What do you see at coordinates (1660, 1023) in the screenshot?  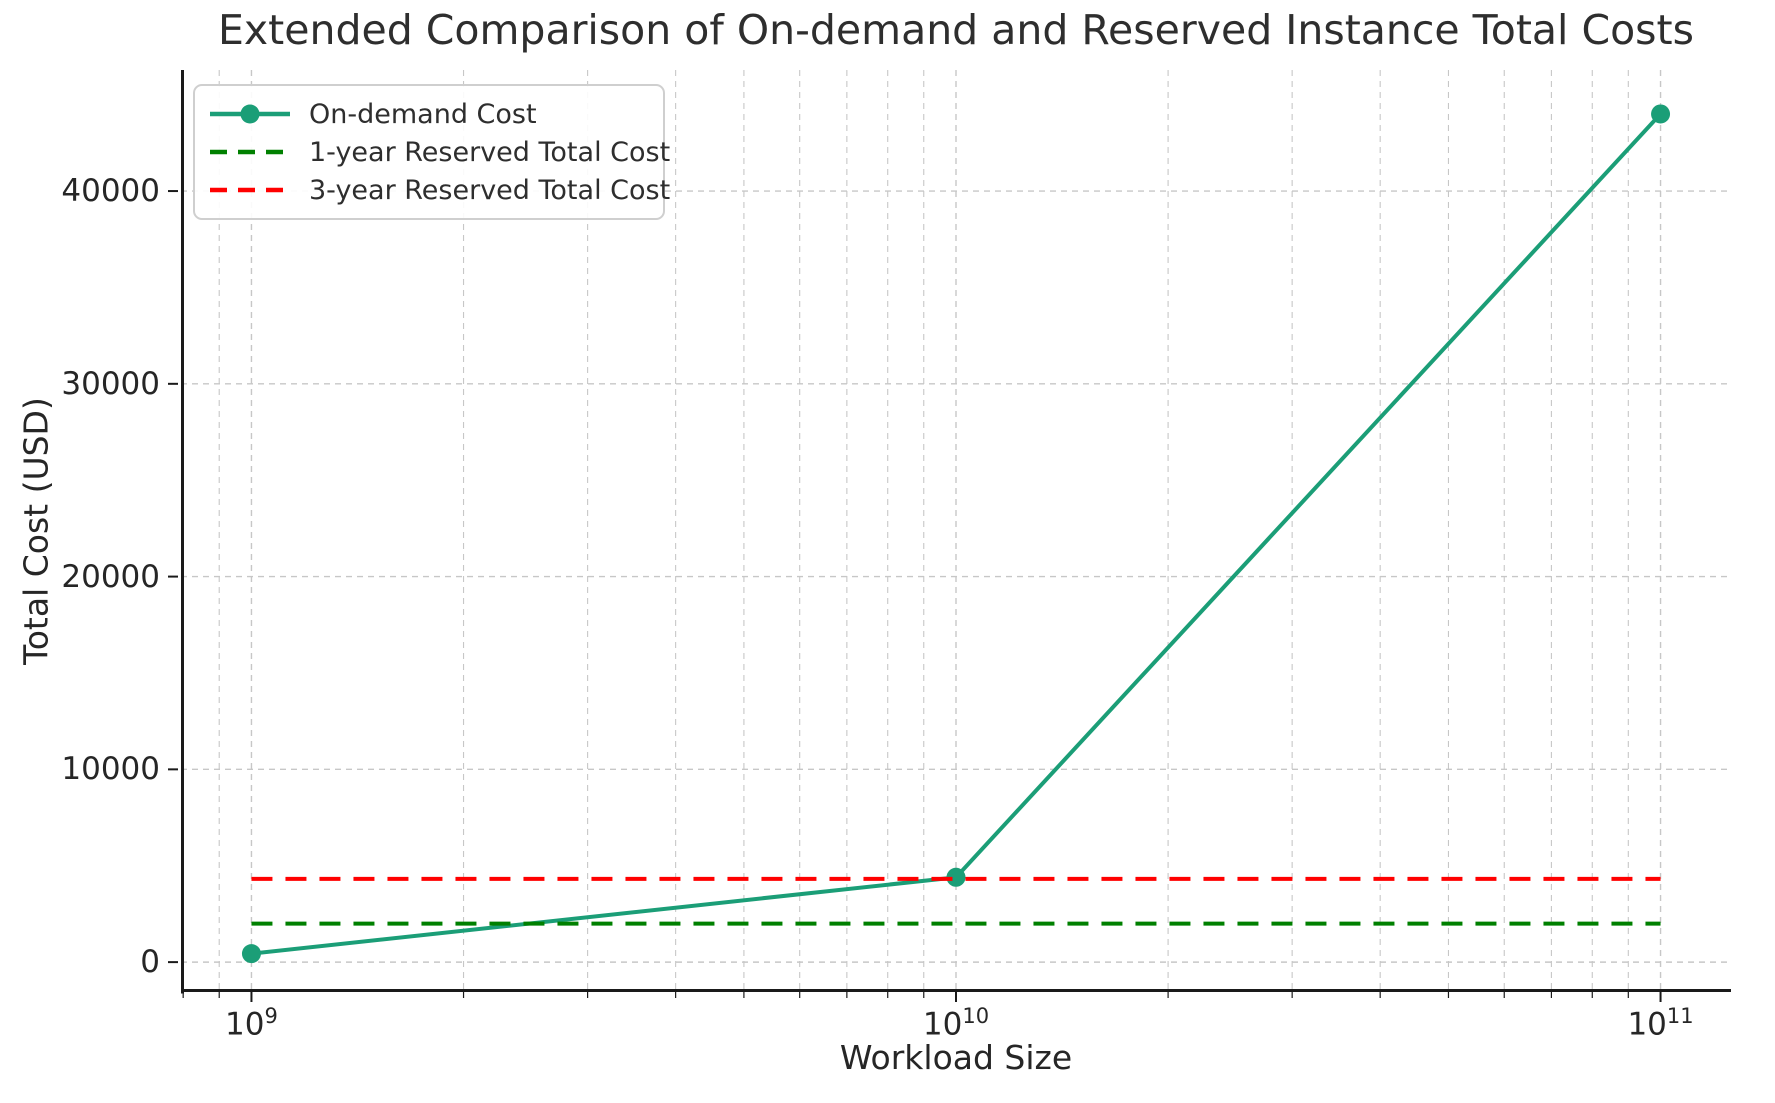 I see `x-tick-label: 1011` at bounding box center [1660, 1023].